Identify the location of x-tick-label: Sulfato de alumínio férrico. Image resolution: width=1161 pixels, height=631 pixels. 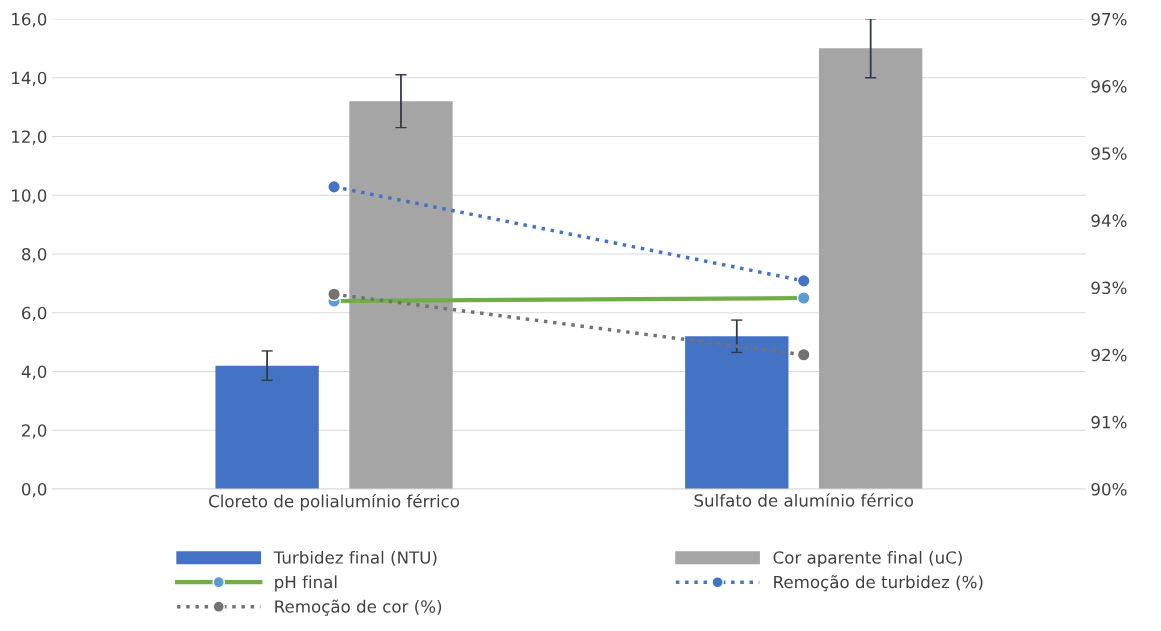
(804, 500).